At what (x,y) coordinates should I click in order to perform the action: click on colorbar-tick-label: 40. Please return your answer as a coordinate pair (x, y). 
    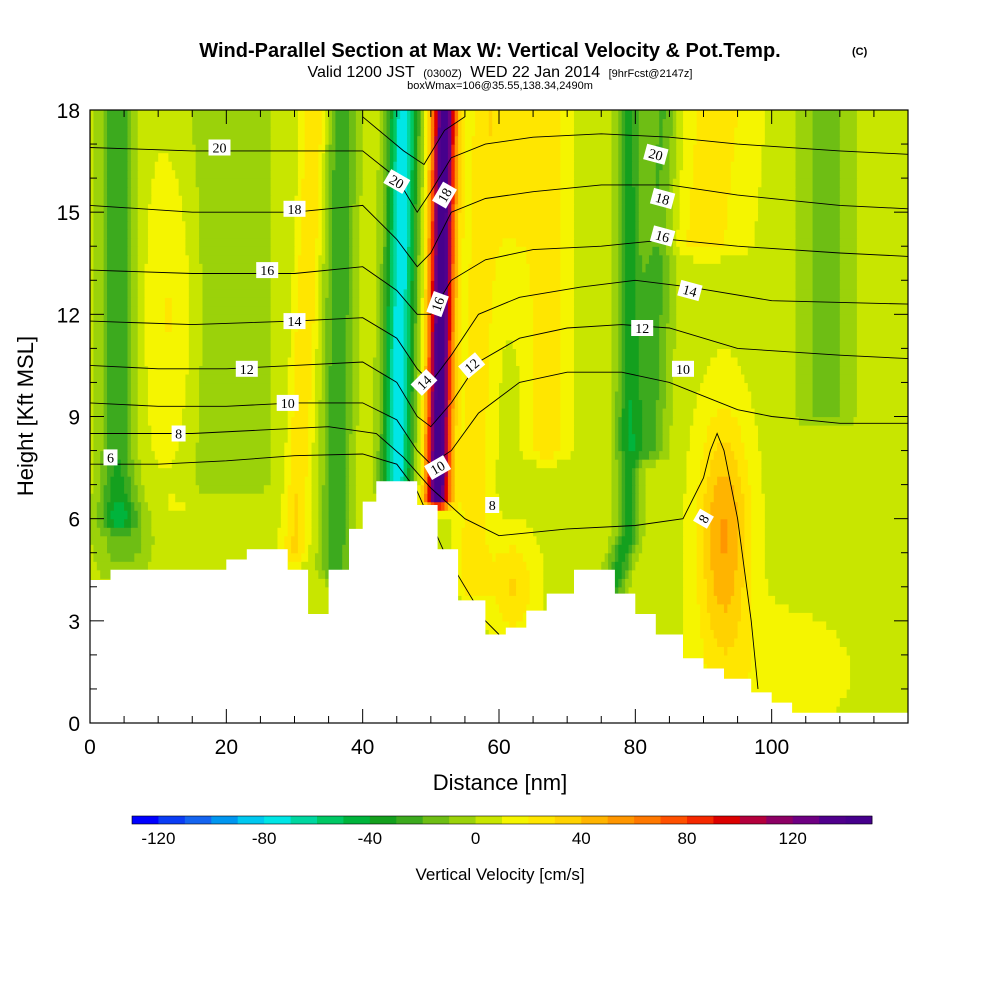
    Looking at the image, I should click on (581, 838).